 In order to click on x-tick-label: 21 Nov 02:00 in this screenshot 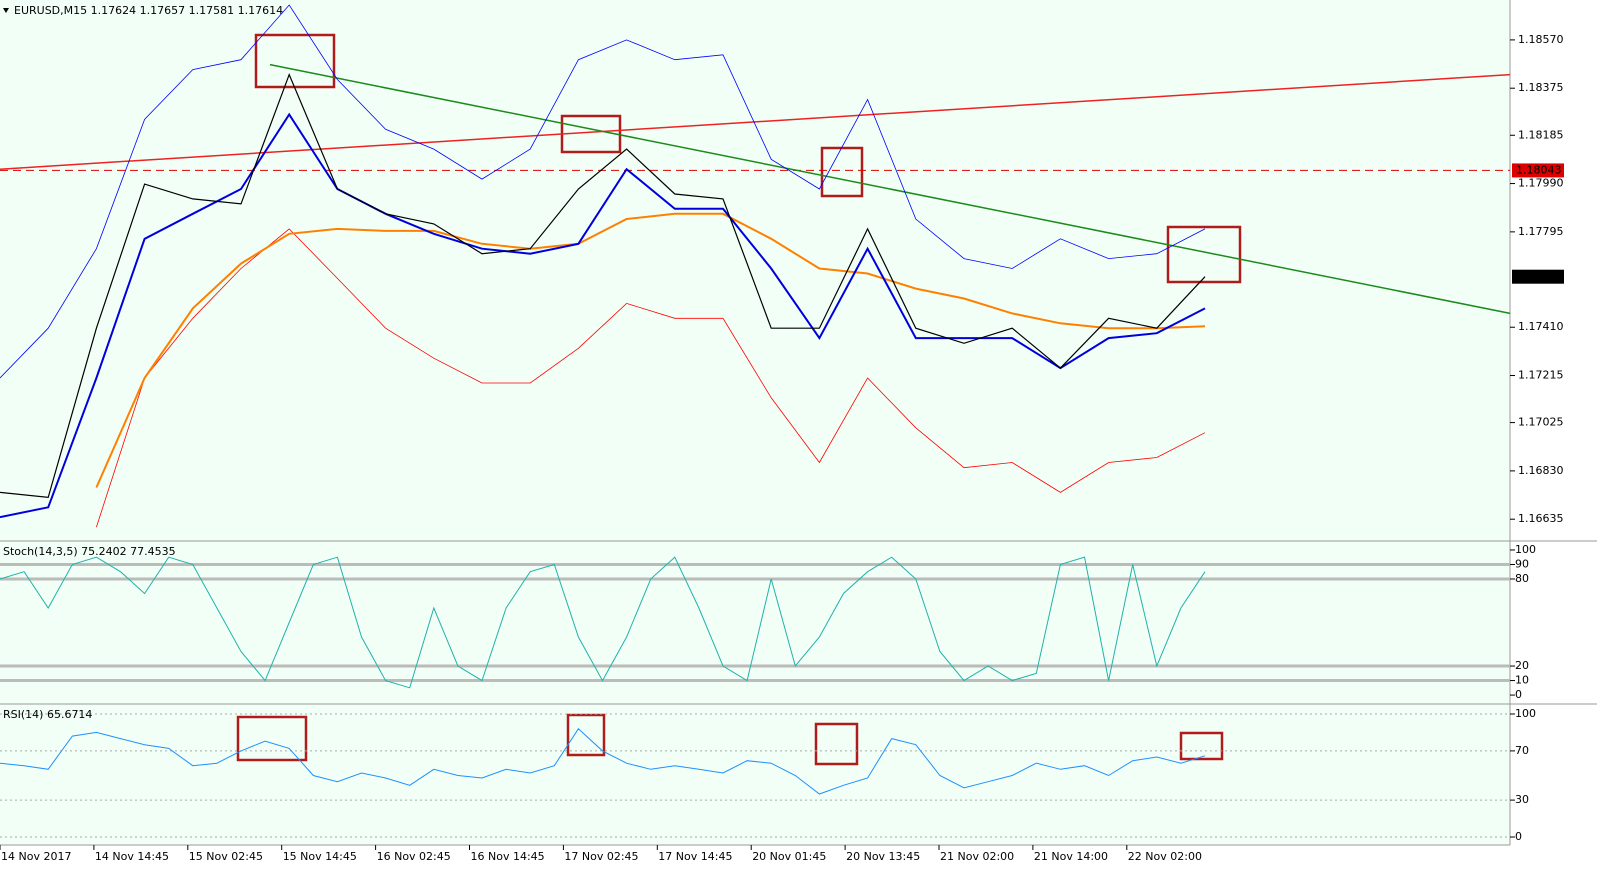, I will do `click(977, 856)`.